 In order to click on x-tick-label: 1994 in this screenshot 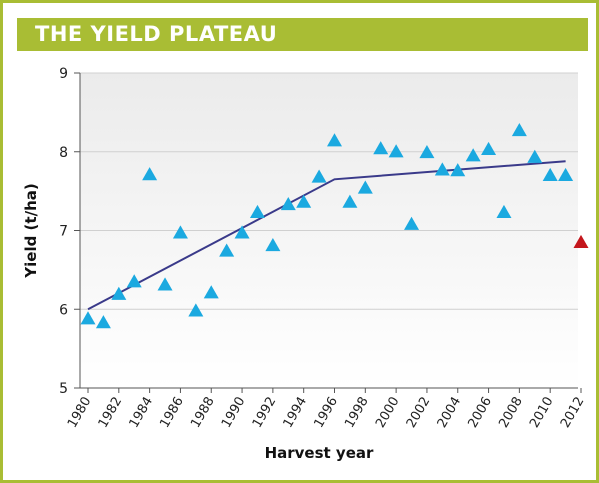, I will do `click(296, 413)`.